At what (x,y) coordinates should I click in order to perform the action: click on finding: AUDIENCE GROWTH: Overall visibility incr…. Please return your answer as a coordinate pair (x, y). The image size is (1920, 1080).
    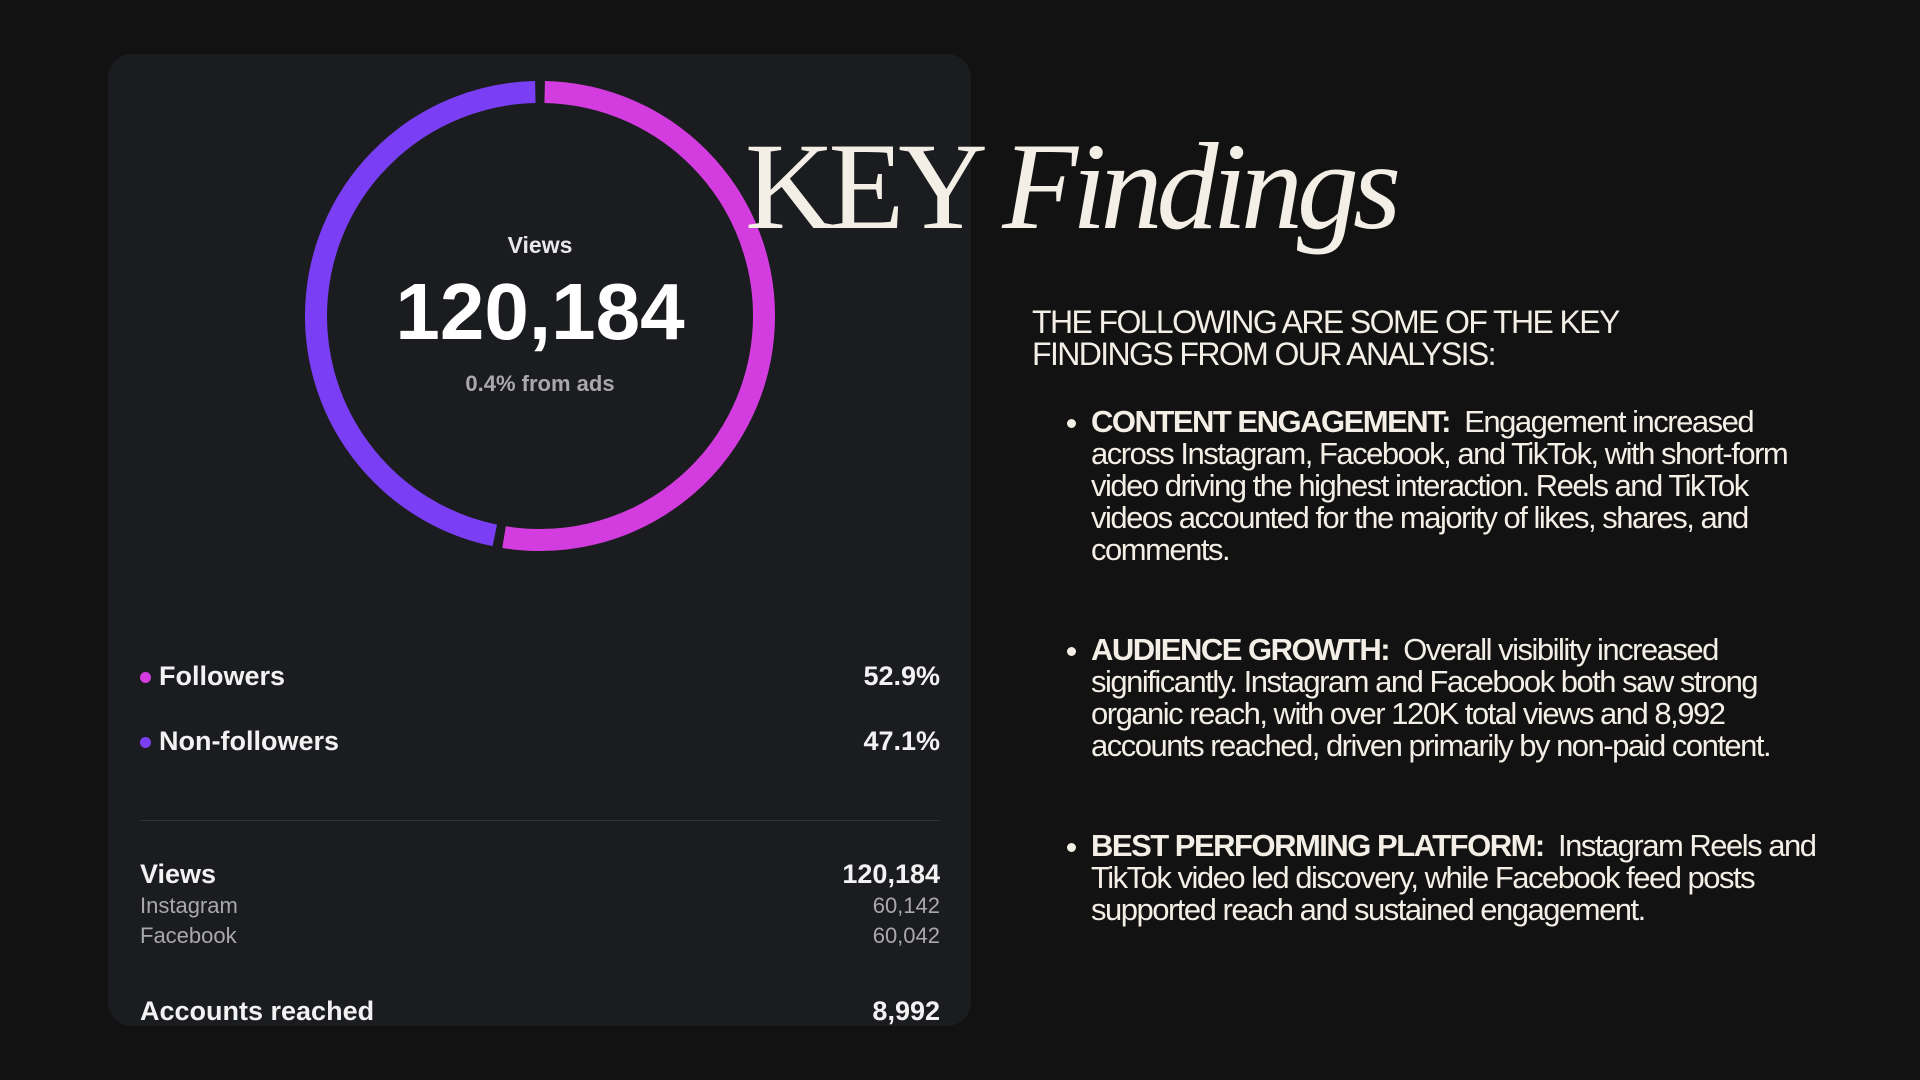
    Looking at the image, I should click on (1444, 697).